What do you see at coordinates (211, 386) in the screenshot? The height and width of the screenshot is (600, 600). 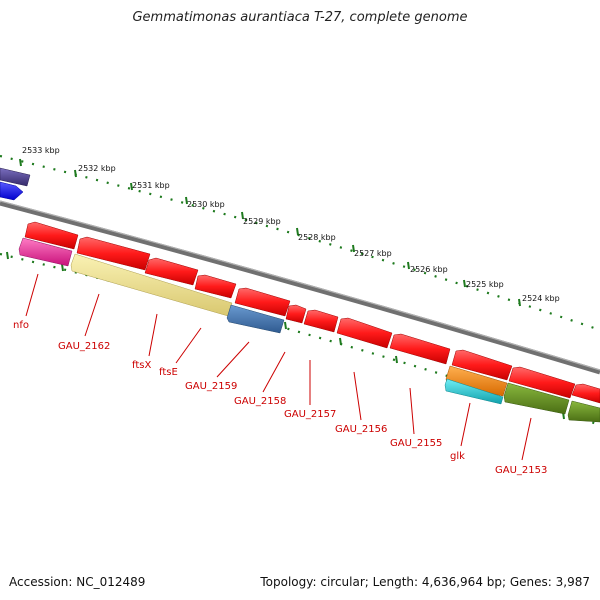 I see `gene-label: GAU_2159` at bounding box center [211, 386].